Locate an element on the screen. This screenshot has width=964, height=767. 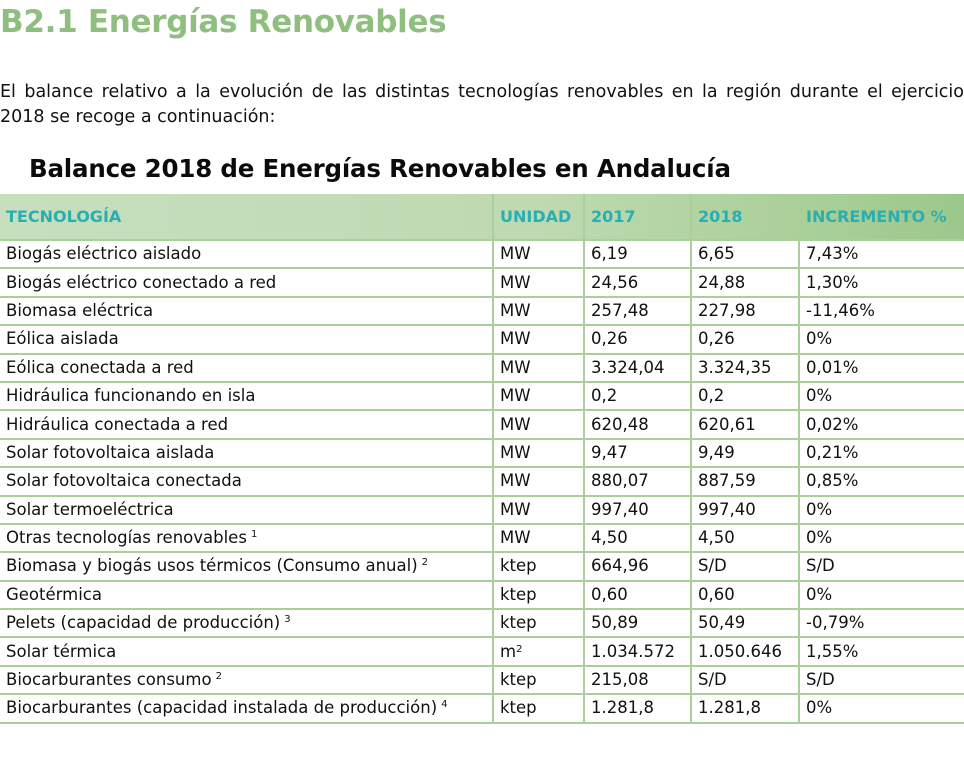
table-row: Geotérmica ktep 0,60 0,60 0% is located at coordinates (482, 595).